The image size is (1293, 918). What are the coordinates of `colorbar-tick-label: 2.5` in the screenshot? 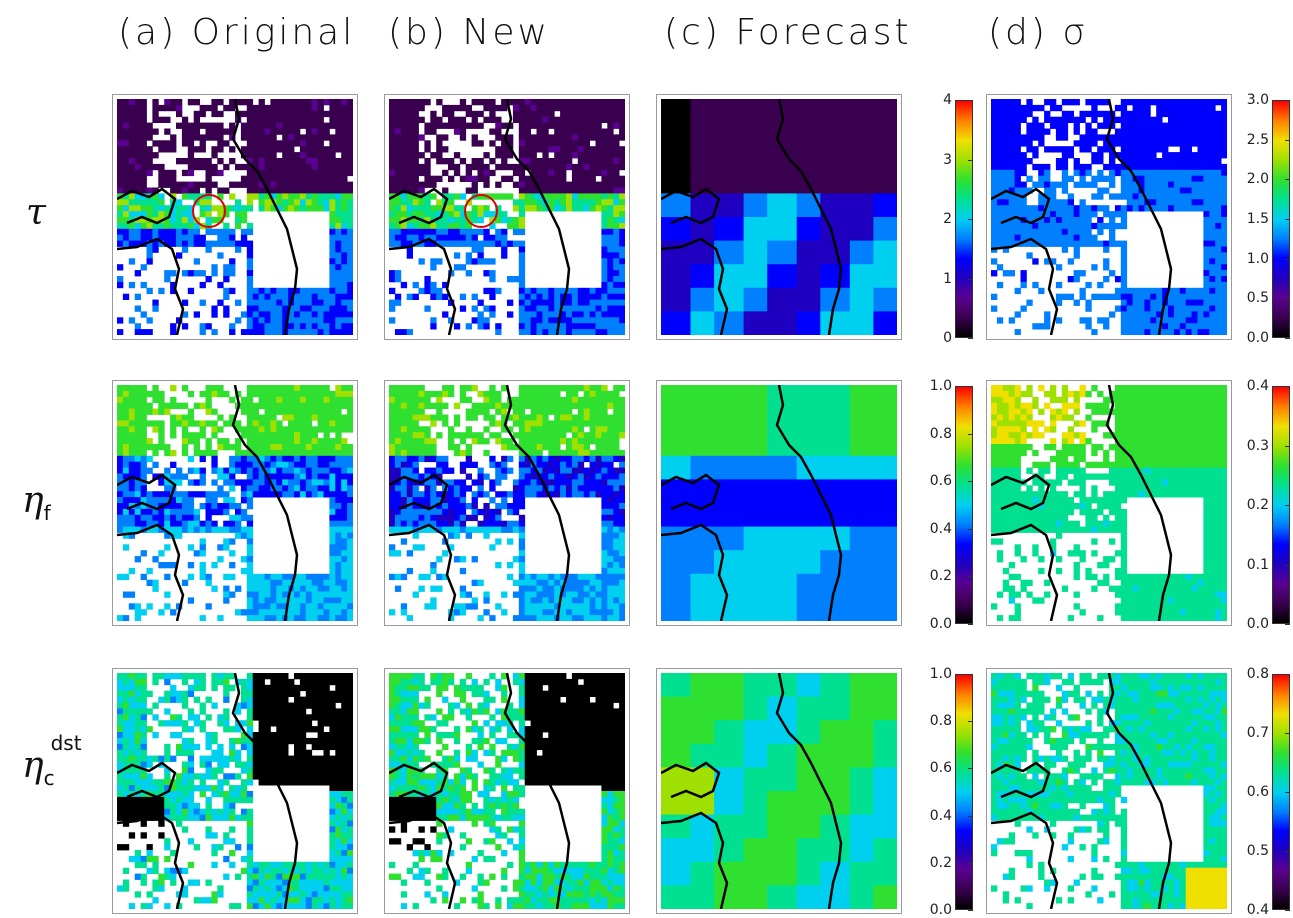 It's located at (1258, 140).